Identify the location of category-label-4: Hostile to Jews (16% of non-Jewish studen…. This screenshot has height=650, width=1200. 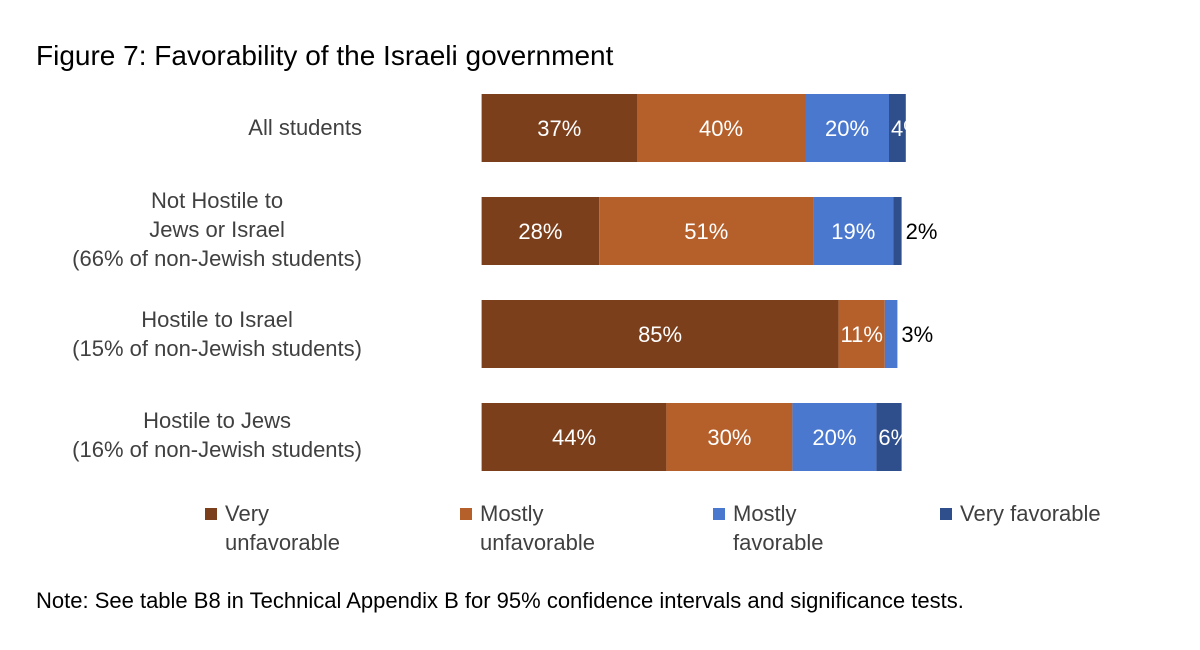
(217, 435).